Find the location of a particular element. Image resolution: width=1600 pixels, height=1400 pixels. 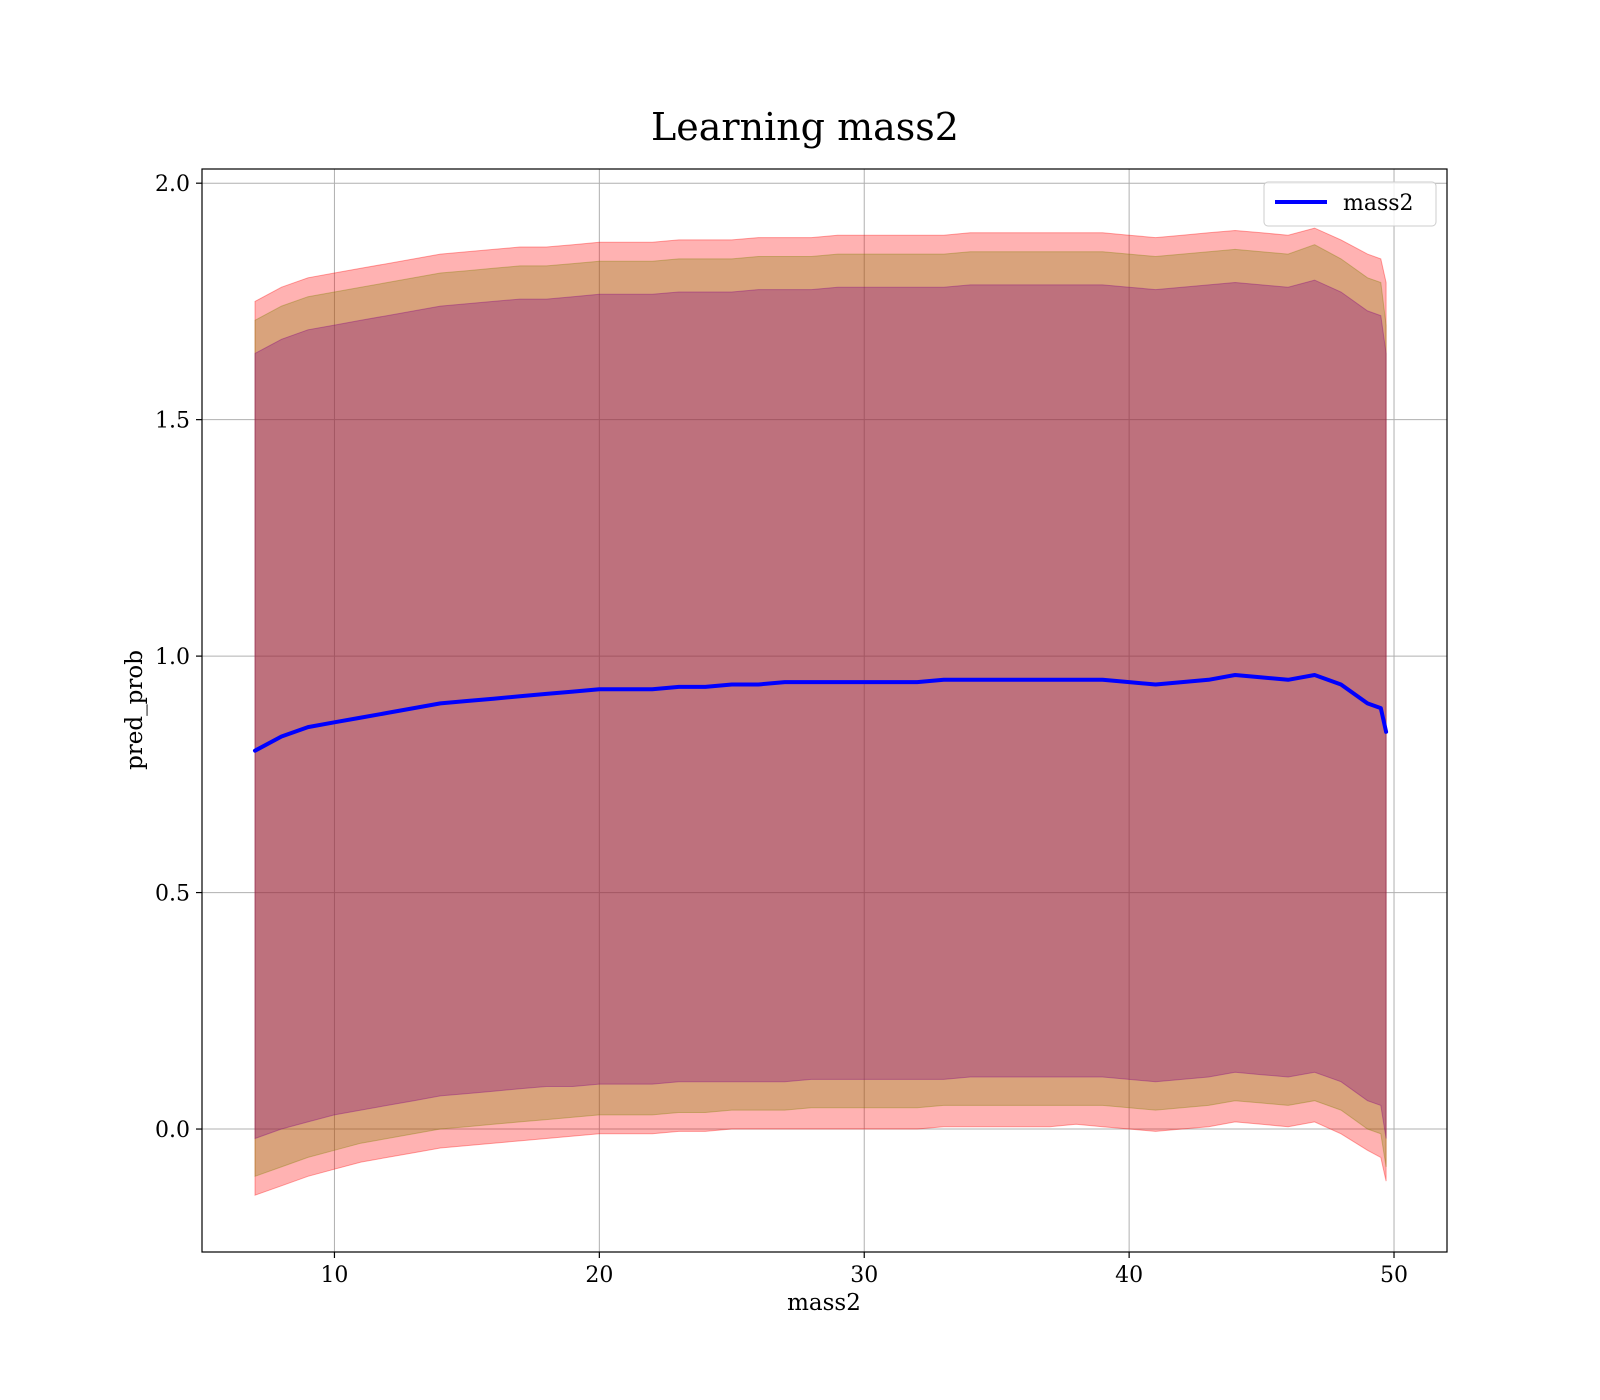

y-tick-label: 2.0 is located at coordinates (172, 184).